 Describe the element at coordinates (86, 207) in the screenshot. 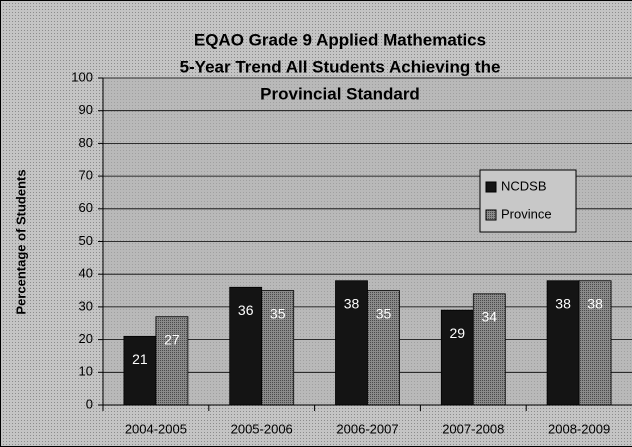

I see `y-tick-label: 60` at that location.